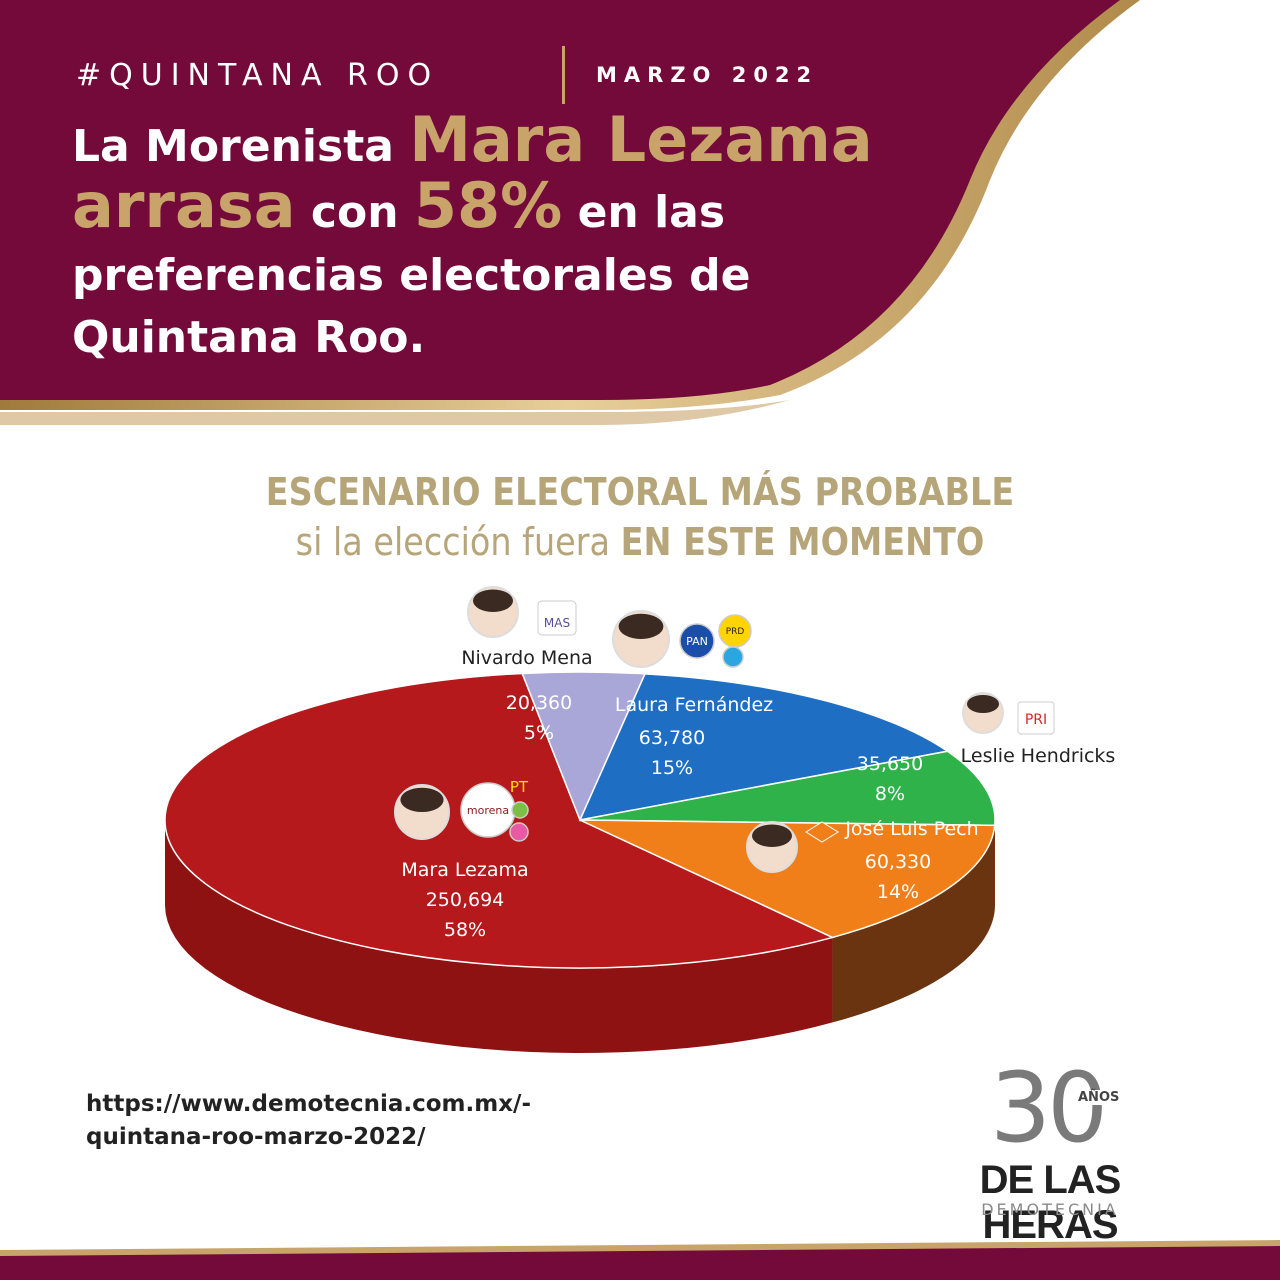  What do you see at coordinates (354, 213) in the screenshot?
I see `headline-part-3: con` at bounding box center [354, 213].